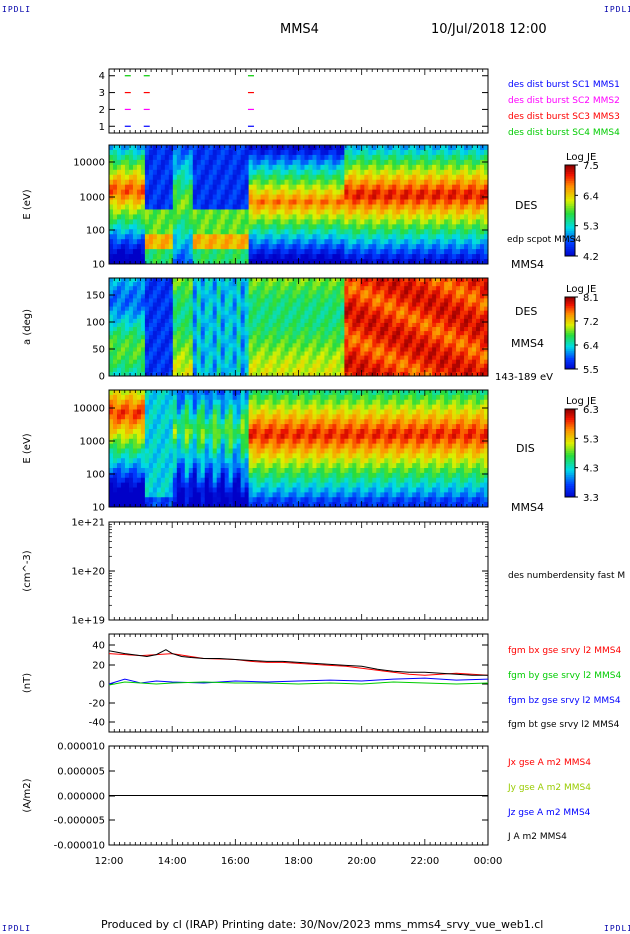 The height and width of the screenshot is (934, 630). Describe the element at coordinates (95, 323) in the screenshot. I see `des-pitch-ytick-1: 100` at that location.